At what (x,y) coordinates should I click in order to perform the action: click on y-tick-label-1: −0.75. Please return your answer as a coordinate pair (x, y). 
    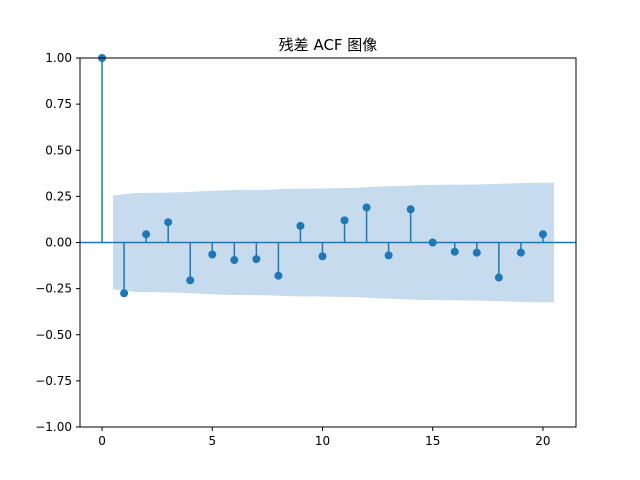
    Looking at the image, I should click on (53, 381).